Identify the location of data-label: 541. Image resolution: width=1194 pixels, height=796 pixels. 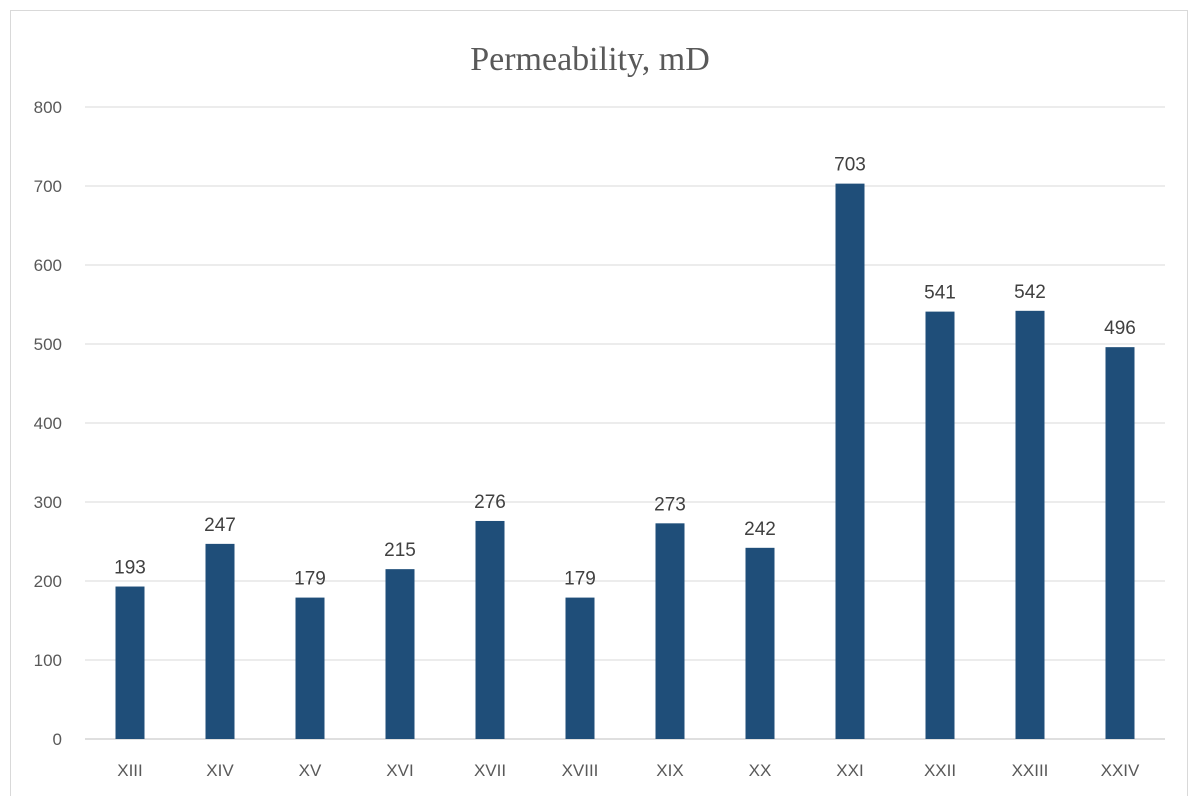
(940, 293).